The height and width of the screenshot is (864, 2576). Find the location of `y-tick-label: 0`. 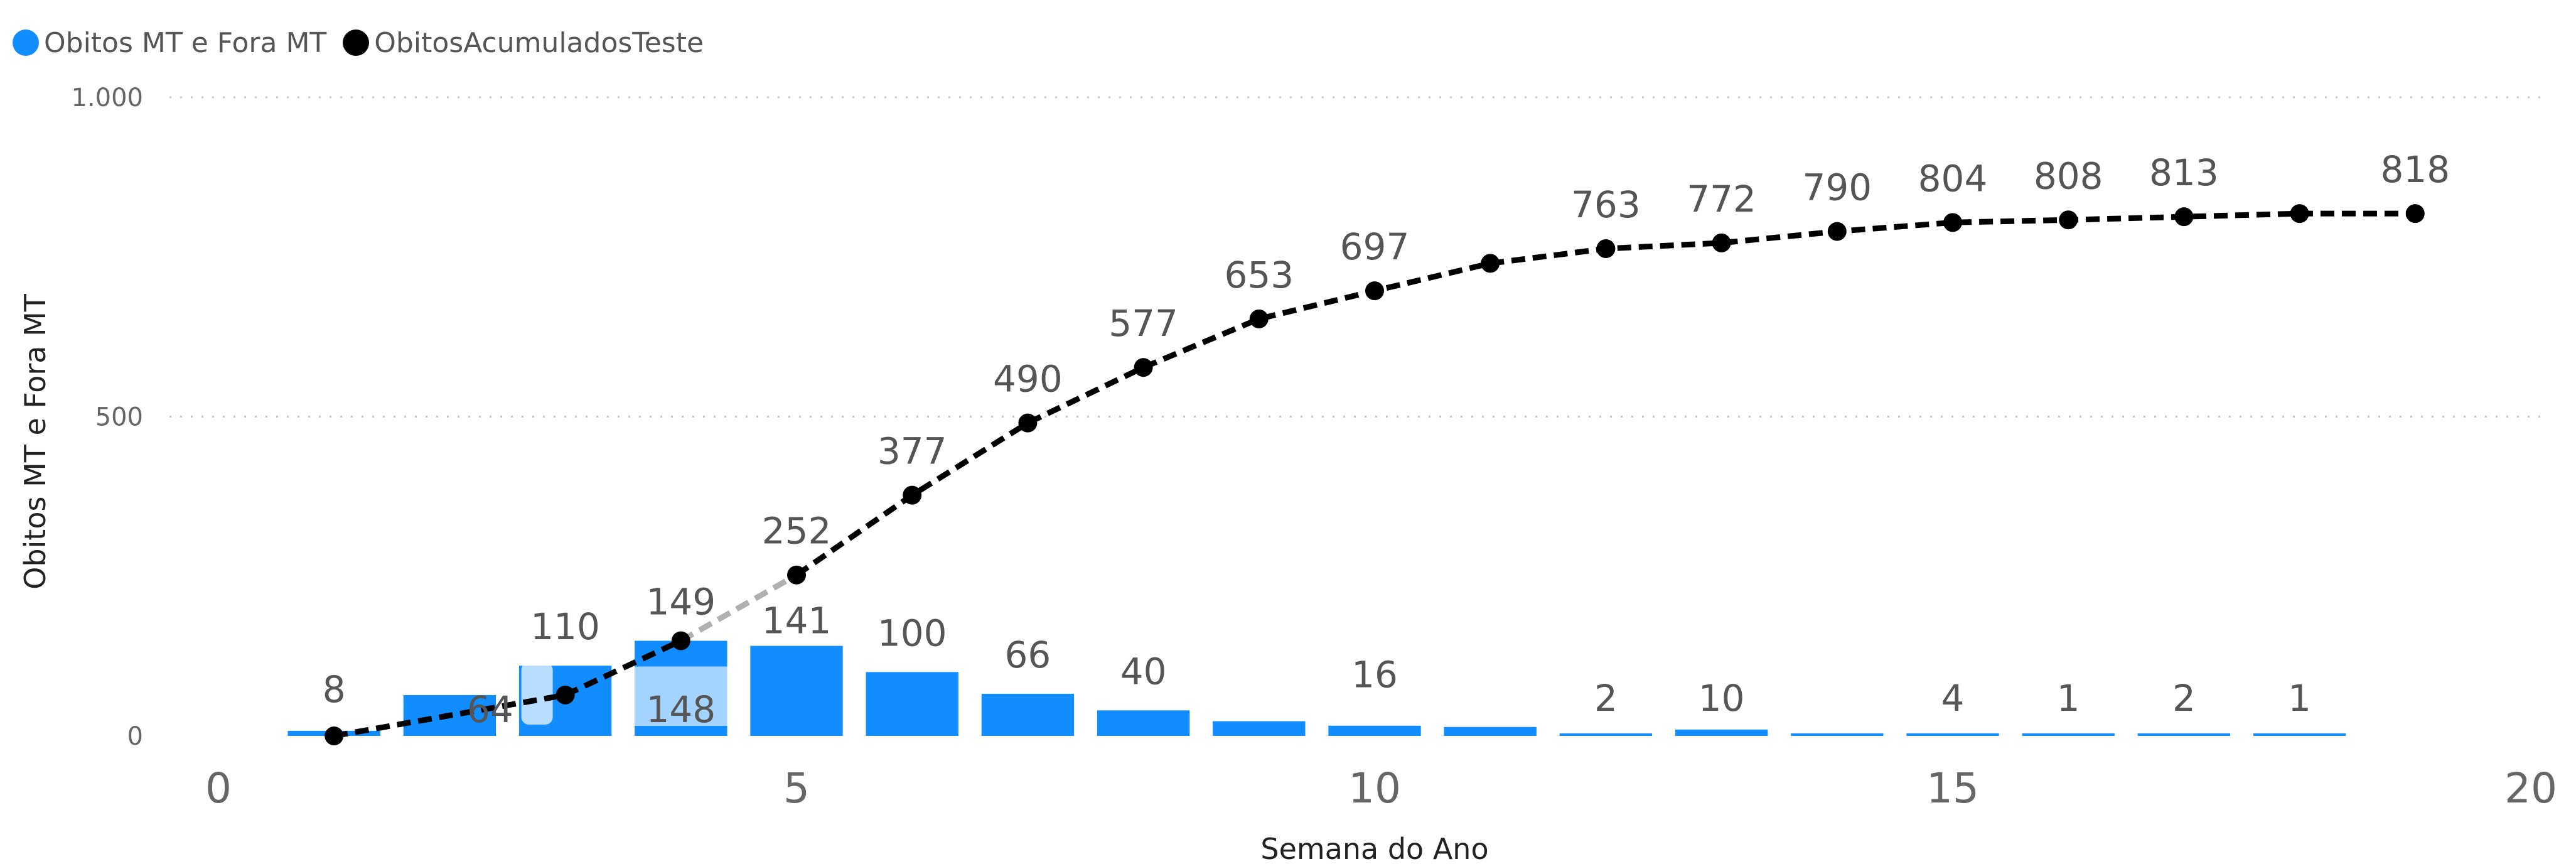

y-tick-label: 0 is located at coordinates (135, 736).